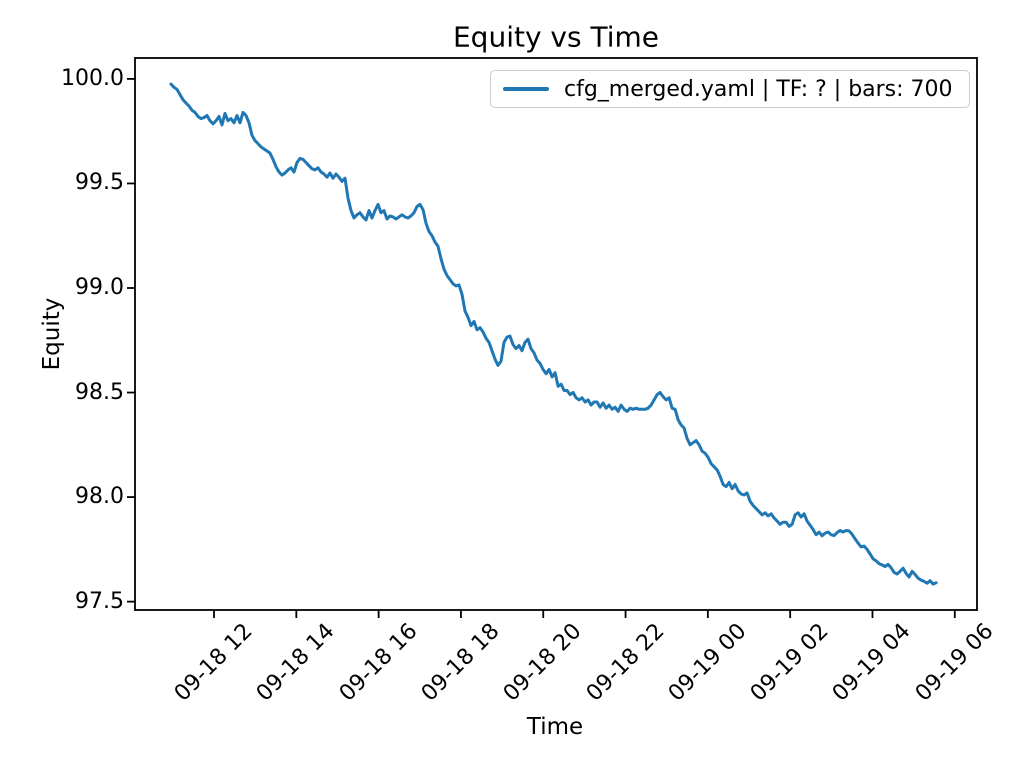 Image resolution: width=1024 pixels, height=768 pixels. Describe the element at coordinates (99, 497) in the screenshot. I see `y-tick-label: 98.0` at that location.